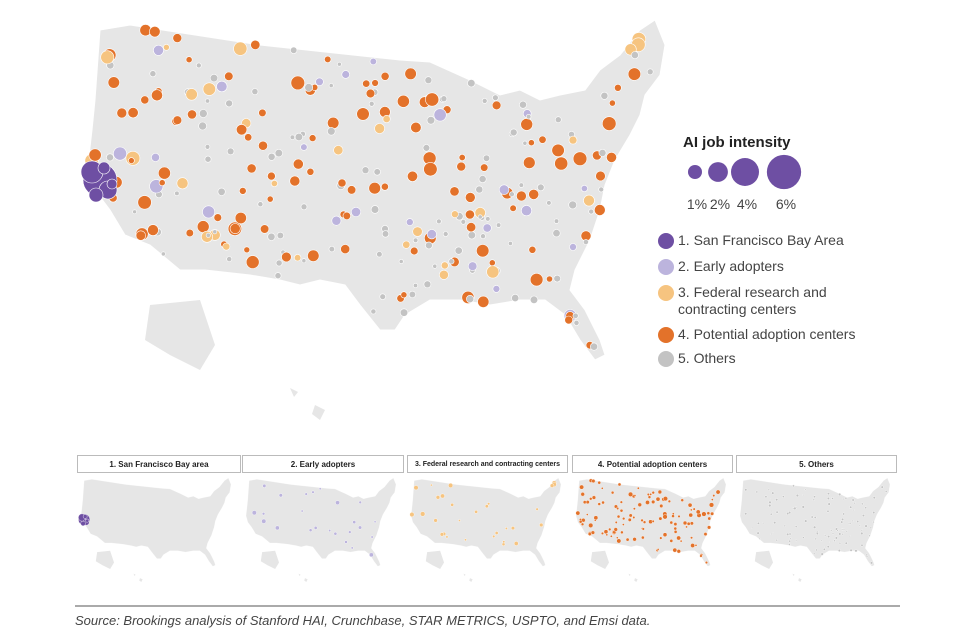  I want to click on size-label: 2%, so click(720, 204).